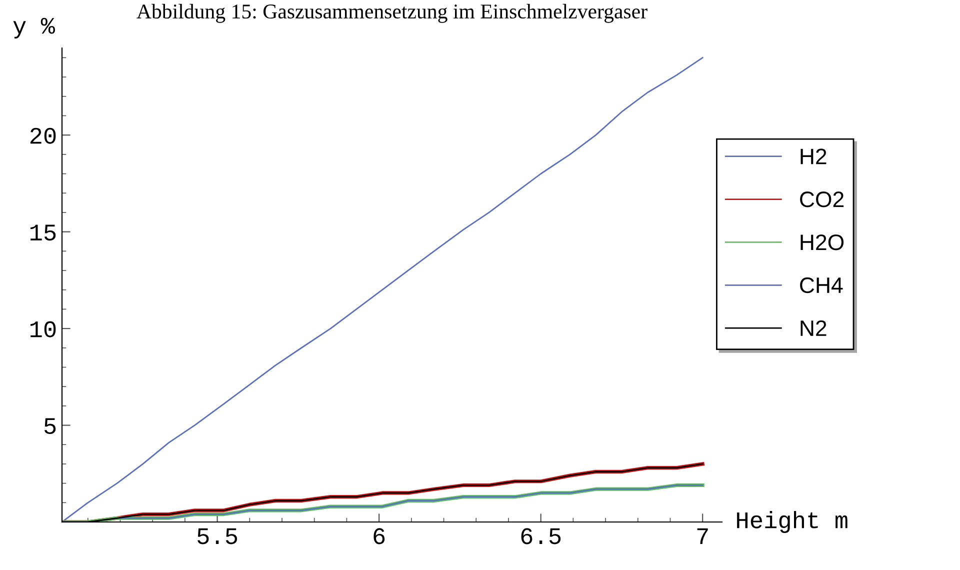 Image resolution: width=960 pixels, height=570 pixels. I want to click on legend-label: CO2, so click(822, 200).